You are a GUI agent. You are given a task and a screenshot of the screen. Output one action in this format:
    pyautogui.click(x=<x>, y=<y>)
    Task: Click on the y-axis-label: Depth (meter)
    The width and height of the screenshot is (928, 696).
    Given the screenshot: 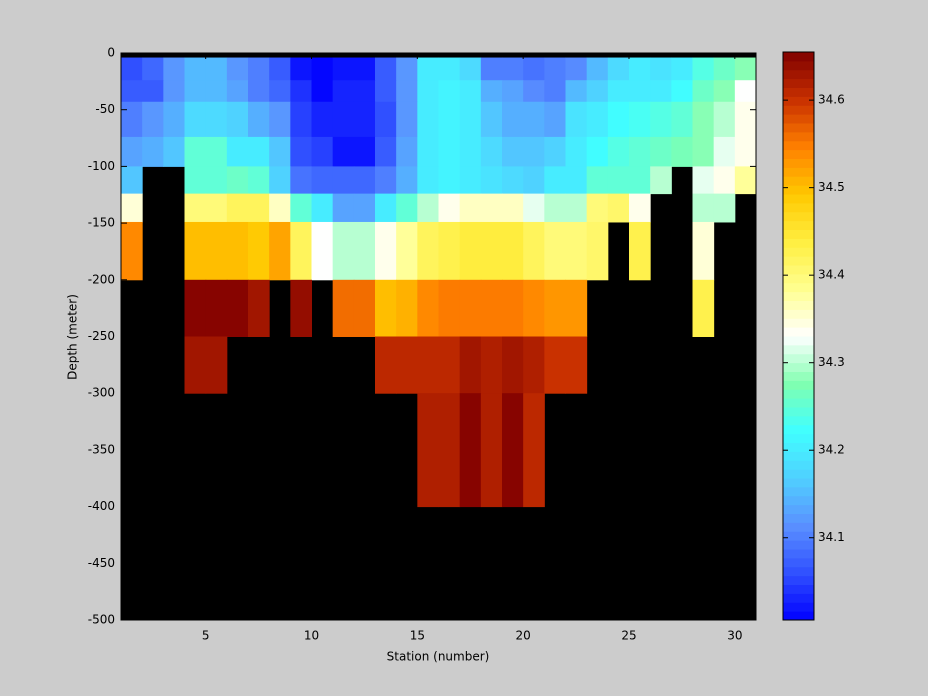 What is the action you would take?
    pyautogui.click(x=73, y=337)
    